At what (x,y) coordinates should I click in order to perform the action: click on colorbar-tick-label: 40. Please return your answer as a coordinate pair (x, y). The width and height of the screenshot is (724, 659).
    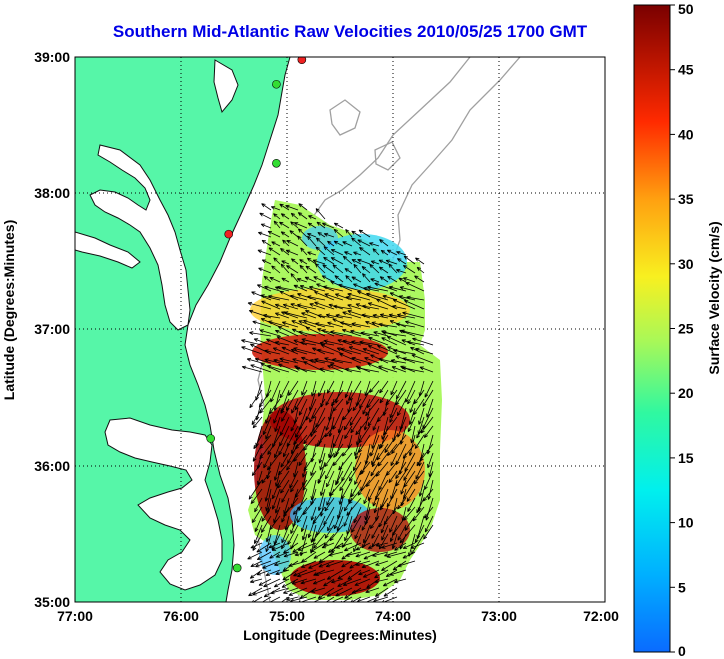
    Looking at the image, I should click on (686, 134).